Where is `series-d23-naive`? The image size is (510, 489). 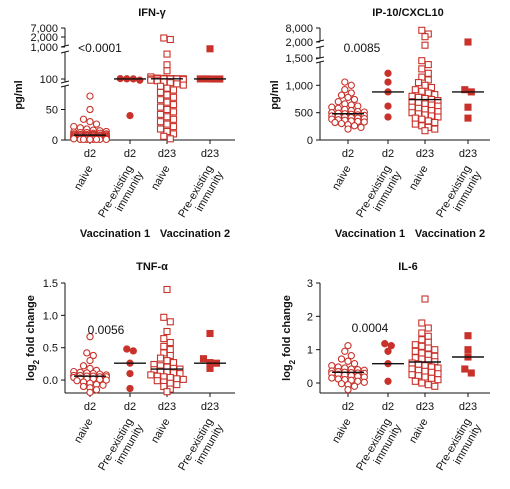
series-d23-naive is located at coordinates (167, 88).